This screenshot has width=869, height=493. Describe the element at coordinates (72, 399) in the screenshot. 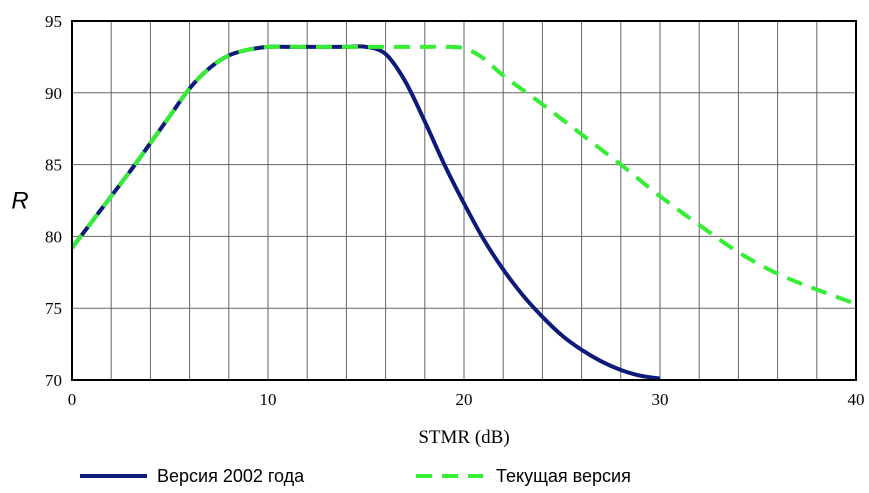

I see `x-tick-label: 0` at that location.